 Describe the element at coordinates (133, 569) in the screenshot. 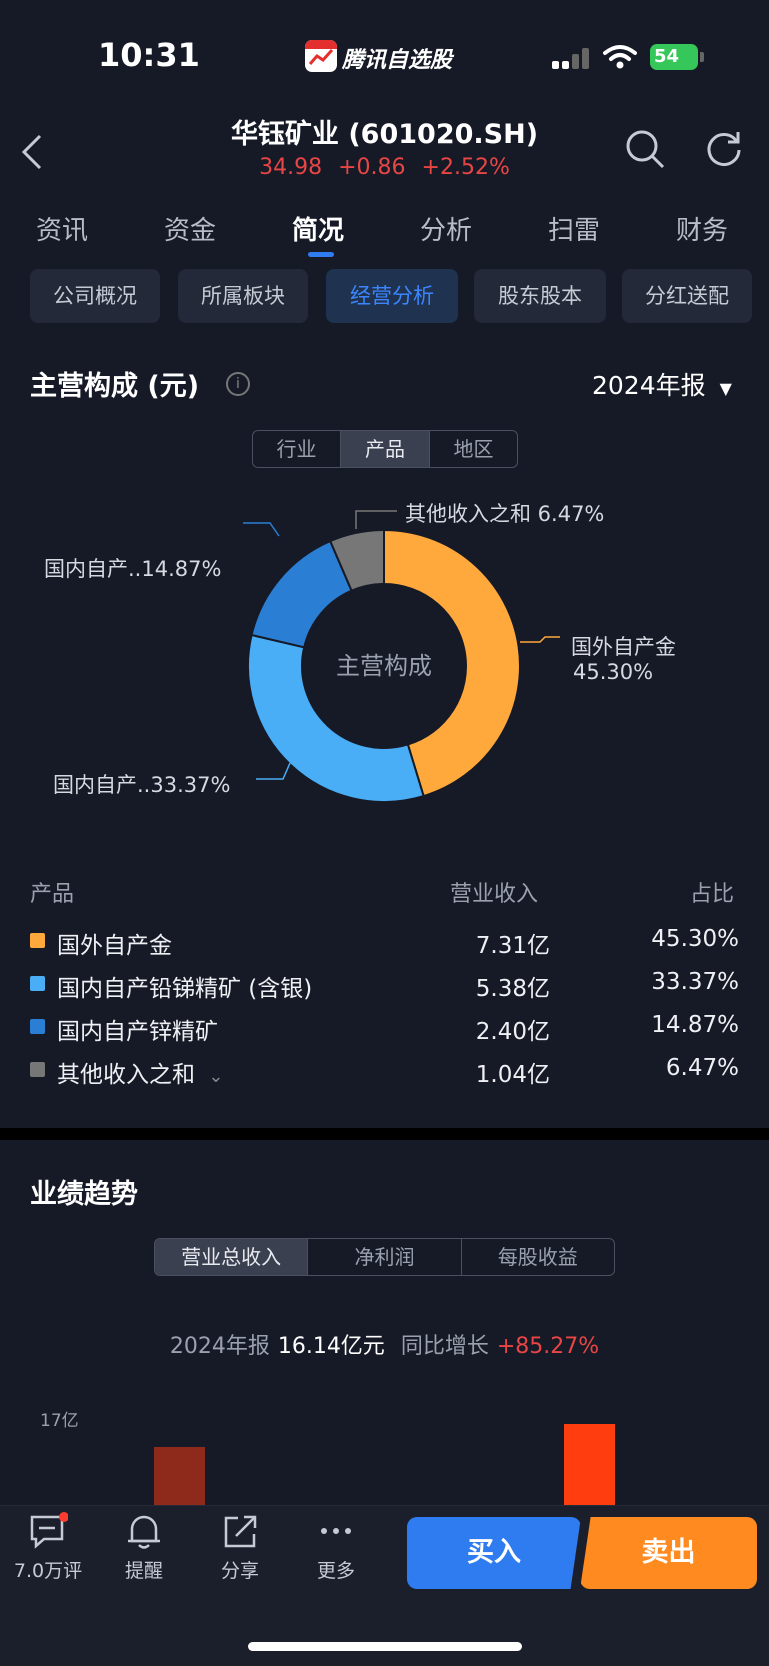

I see `pie-label-zinc: 国内自产..14.87%` at that location.